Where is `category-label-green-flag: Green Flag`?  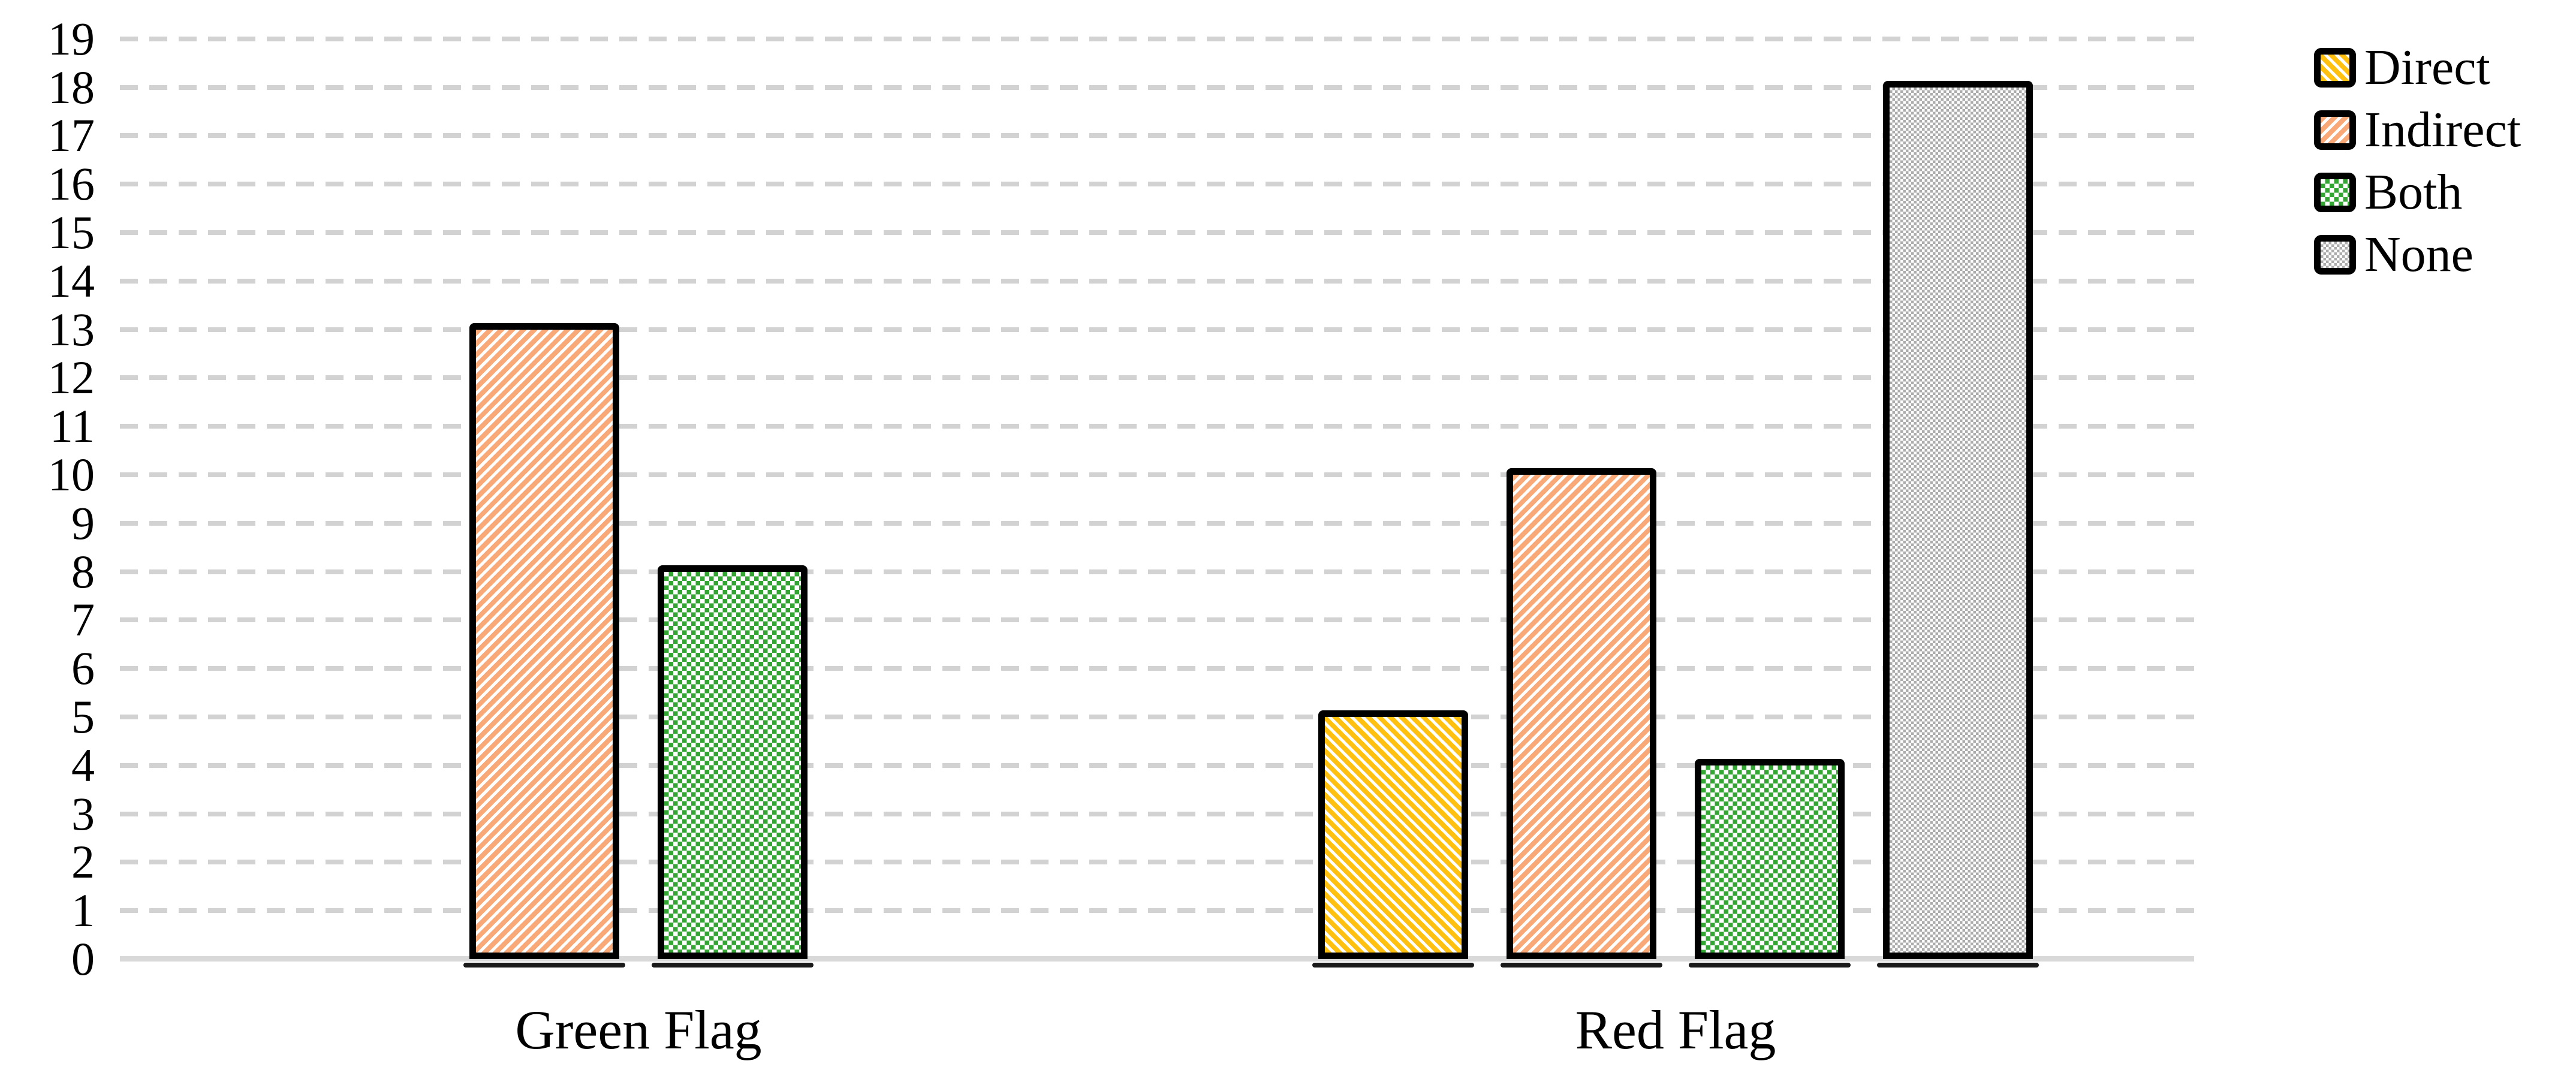
category-label-green-flag: Green Flag is located at coordinates (639, 1029).